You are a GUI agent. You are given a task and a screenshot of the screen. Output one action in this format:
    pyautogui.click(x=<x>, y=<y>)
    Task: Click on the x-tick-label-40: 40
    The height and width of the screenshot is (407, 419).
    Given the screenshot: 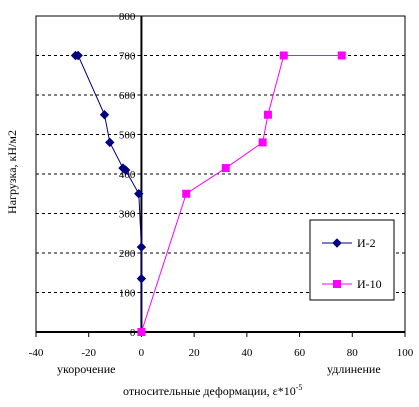 What is the action you would take?
    pyautogui.click(x=247, y=353)
    